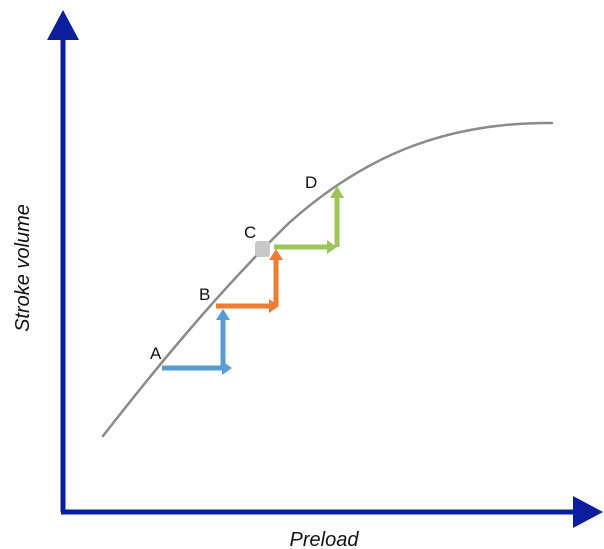 The width and height of the screenshot is (604, 549). What do you see at coordinates (325, 539) in the screenshot?
I see `x-axis-label: Preload` at bounding box center [325, 539].